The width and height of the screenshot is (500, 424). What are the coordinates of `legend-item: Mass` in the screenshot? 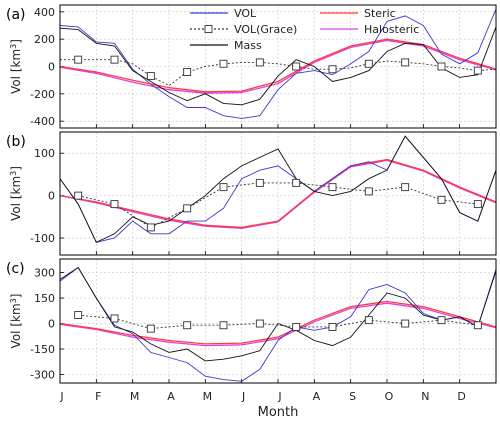 It's located at (226, 45).